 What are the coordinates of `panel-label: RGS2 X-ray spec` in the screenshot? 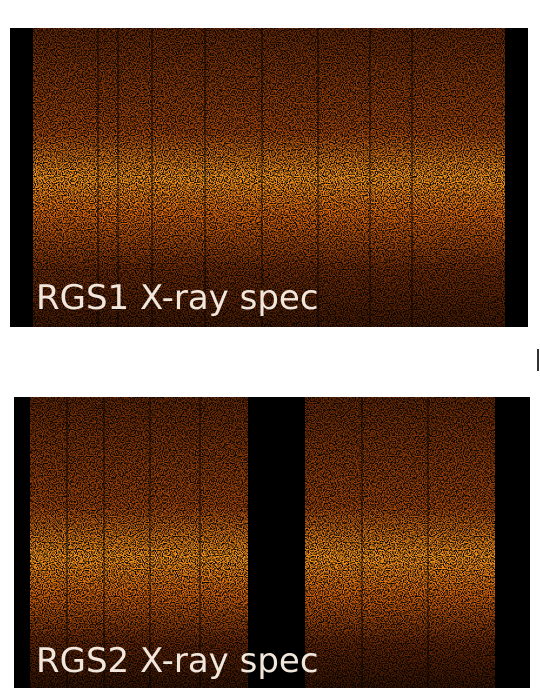 It's located at (177, 661).